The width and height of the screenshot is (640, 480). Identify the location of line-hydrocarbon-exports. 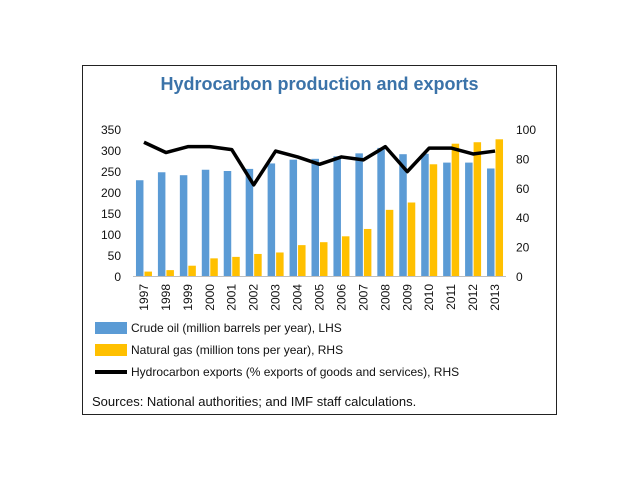
(319, 163).